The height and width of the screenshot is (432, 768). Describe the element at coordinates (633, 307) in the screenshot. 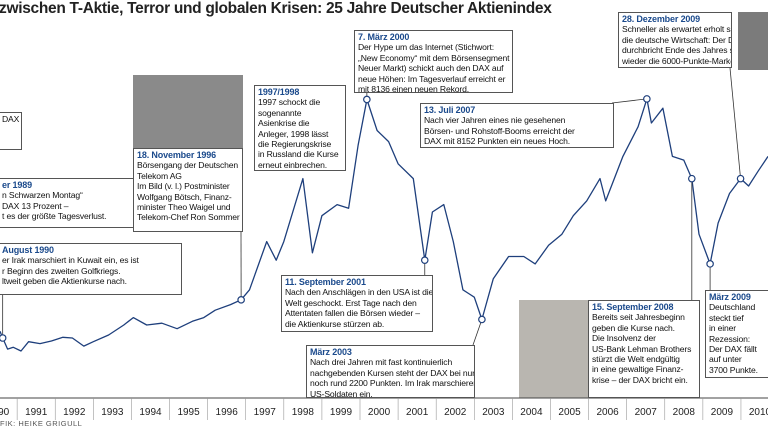

I see `annotation-title: 15. September 2008` at that location.